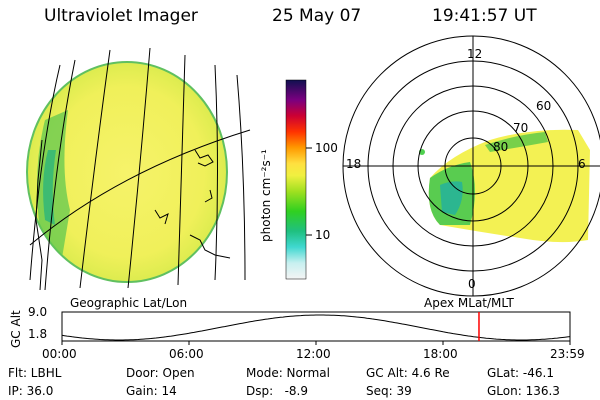 The image size is (600, 400). I want to click on status-glon: GLon: 136.3, so click(523, 391).